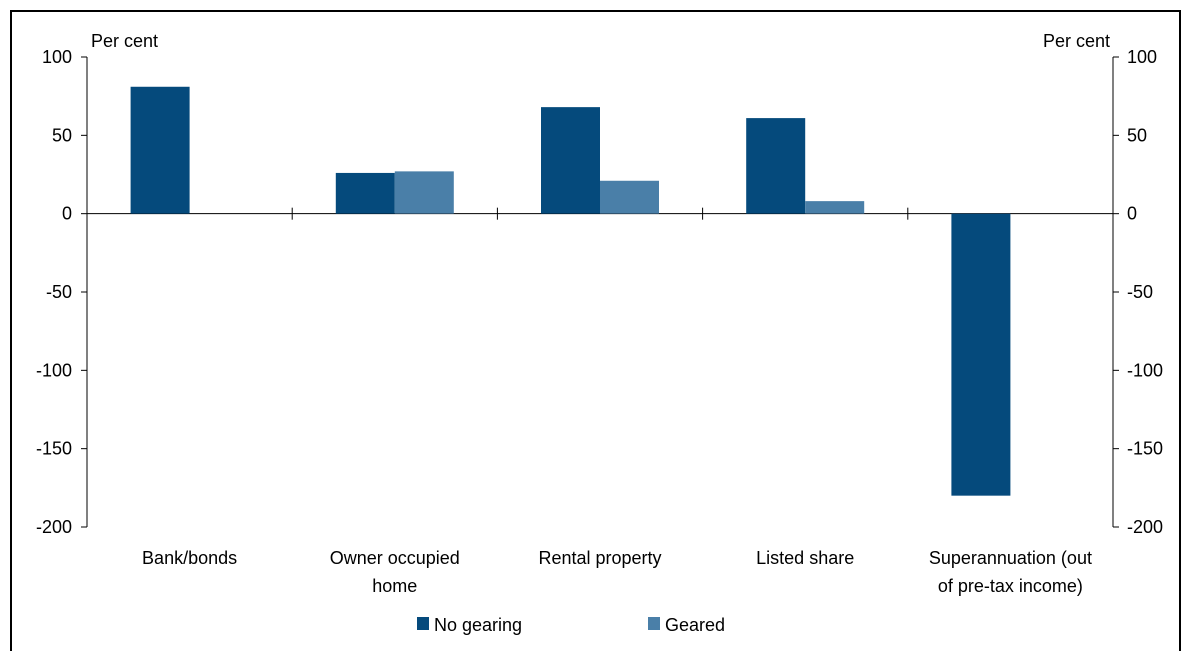 Image resolution: width=1183 pixels, height=653 pixels. What do you see at coordinates (478, 625) in the screenshot?
I see `legend-label-no-gearing: No gearing` at bounding box center [478, 625].